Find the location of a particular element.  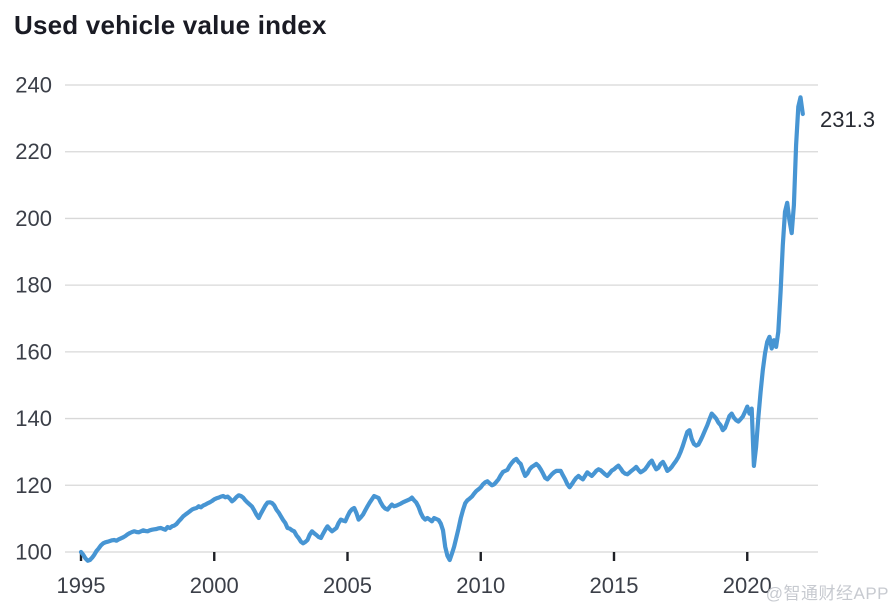

x-axis-label-2000: 2000 is located at coordinates (214, 585).